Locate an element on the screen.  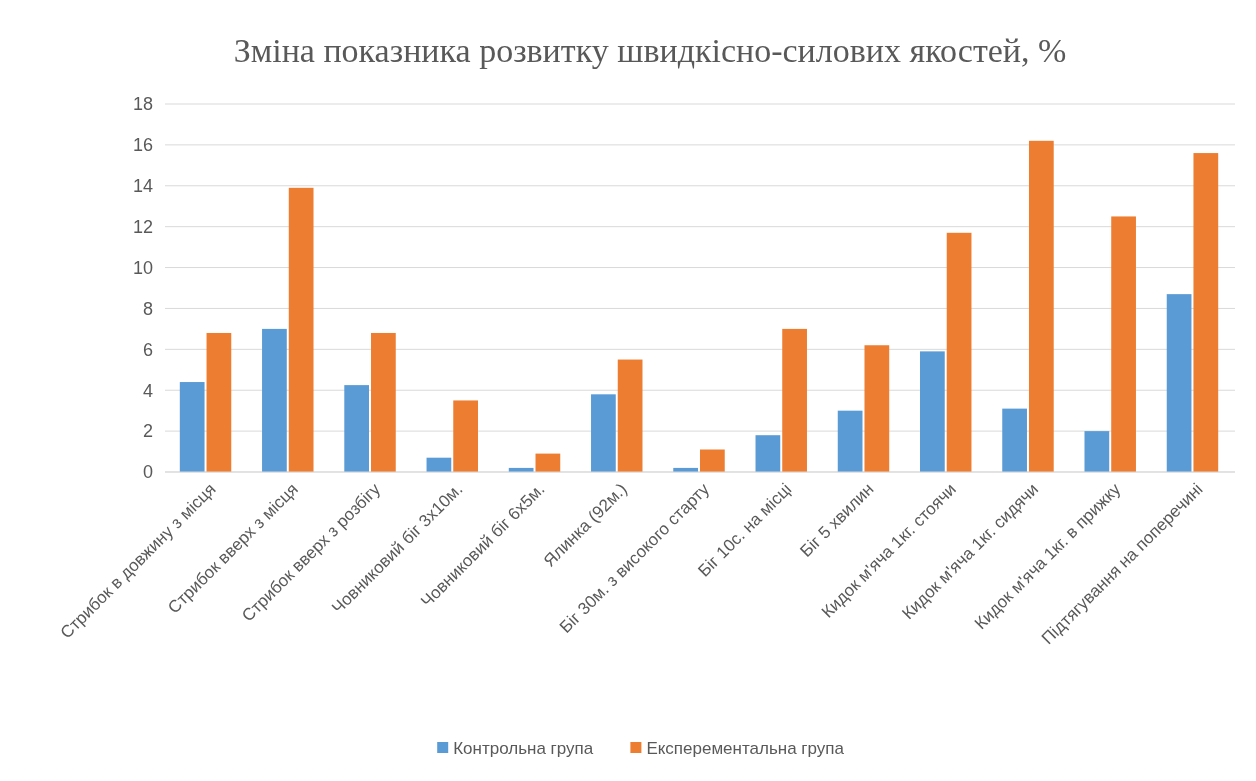
y-tick-label: 2 is located at coordinates (147, 431).